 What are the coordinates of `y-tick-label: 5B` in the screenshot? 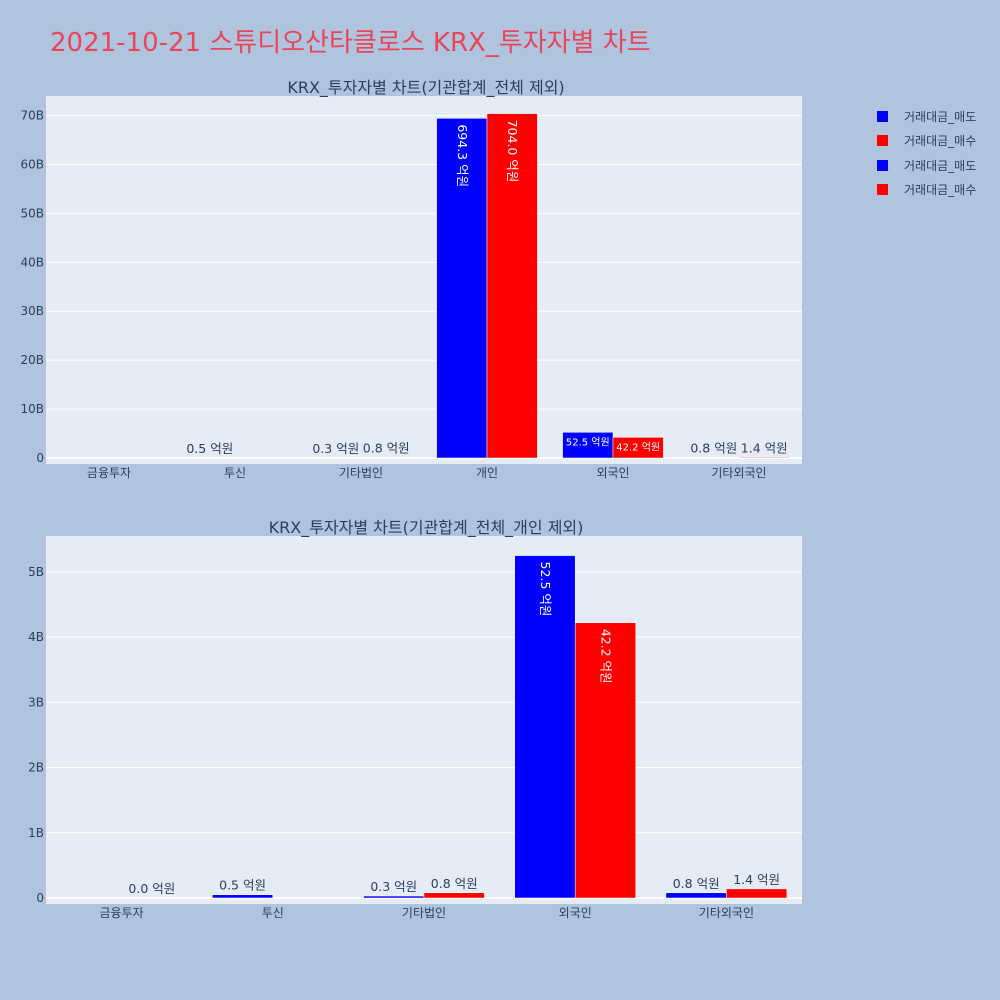 It's located at (36, 572).